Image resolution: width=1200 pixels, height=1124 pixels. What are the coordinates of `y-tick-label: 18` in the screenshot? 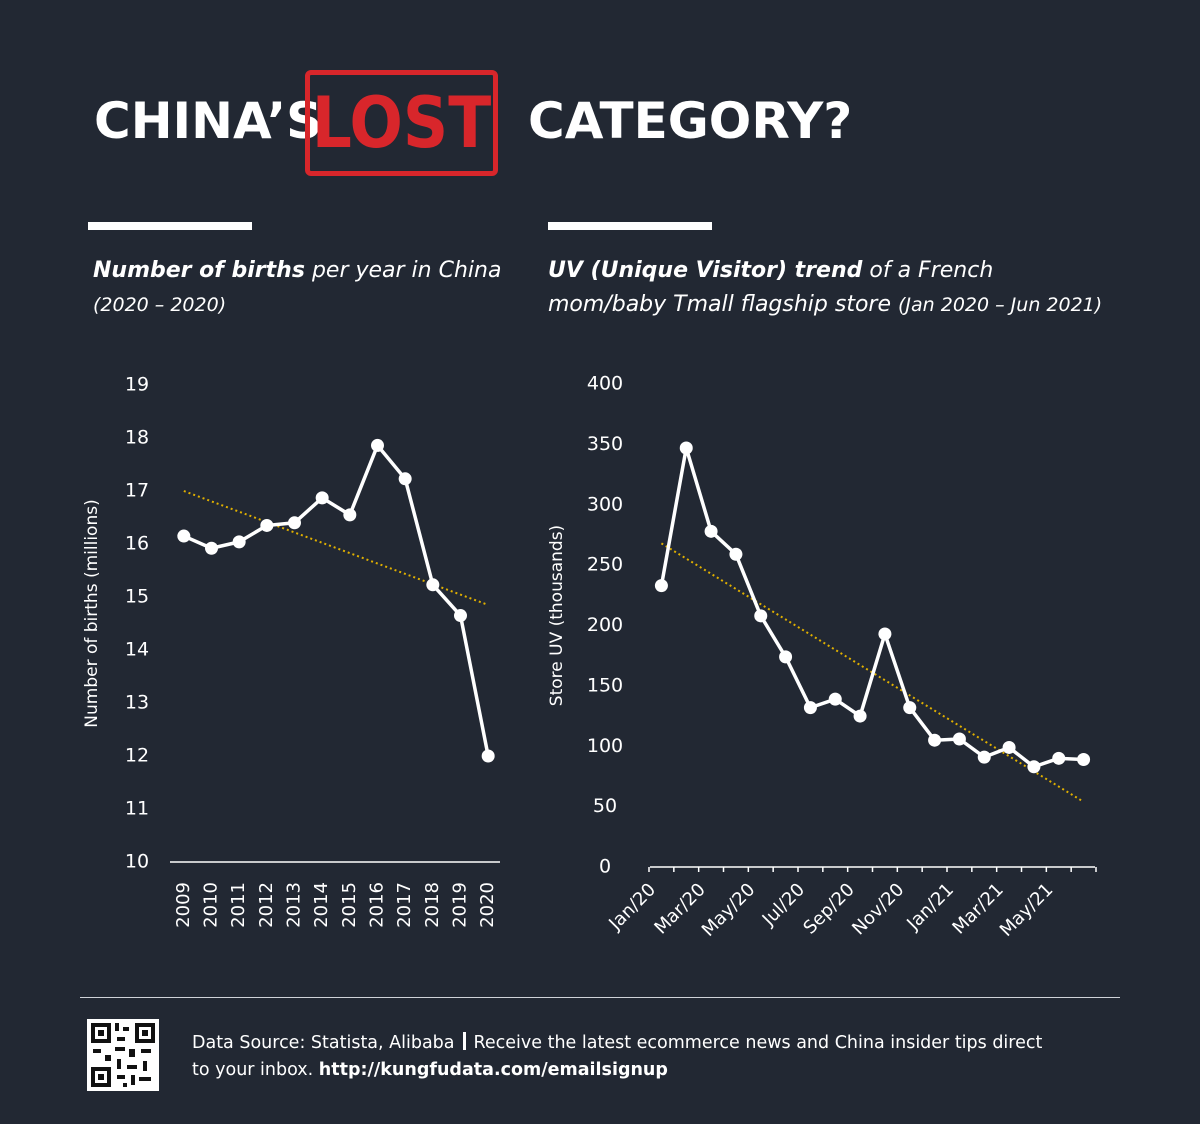 It's located at (137, 438).